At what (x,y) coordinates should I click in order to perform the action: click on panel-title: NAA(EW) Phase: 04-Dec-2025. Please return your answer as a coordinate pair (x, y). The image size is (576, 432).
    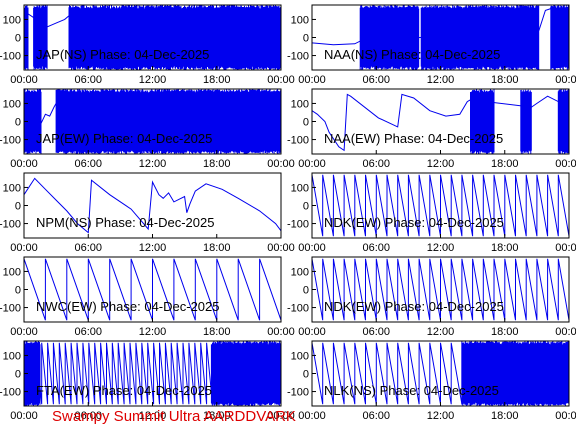
    Looking at the image, I should click on (413, 138).